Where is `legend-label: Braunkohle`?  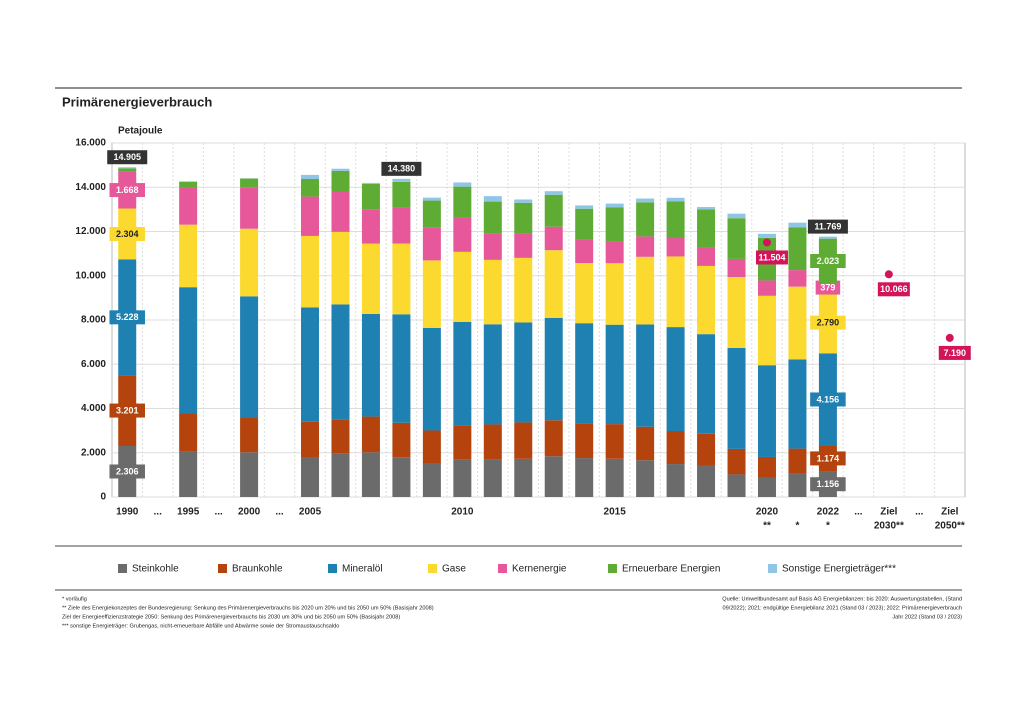 legend-label: Braunkohle is located at coordinates (257, 569).